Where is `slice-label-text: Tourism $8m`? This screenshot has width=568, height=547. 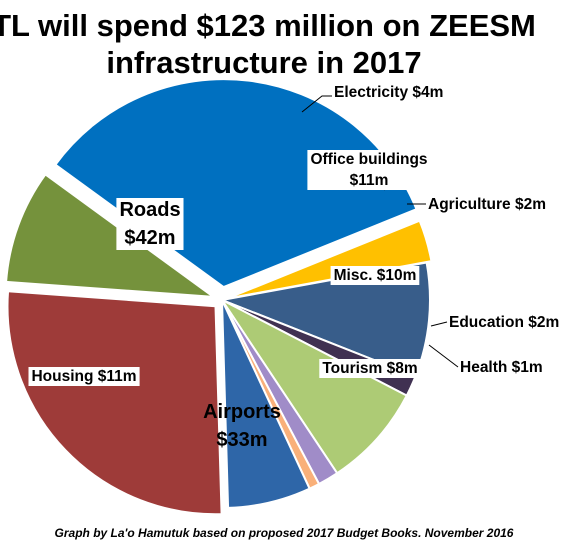 slice-label-text: Tourism $8m is located at coordinates (369, 368).